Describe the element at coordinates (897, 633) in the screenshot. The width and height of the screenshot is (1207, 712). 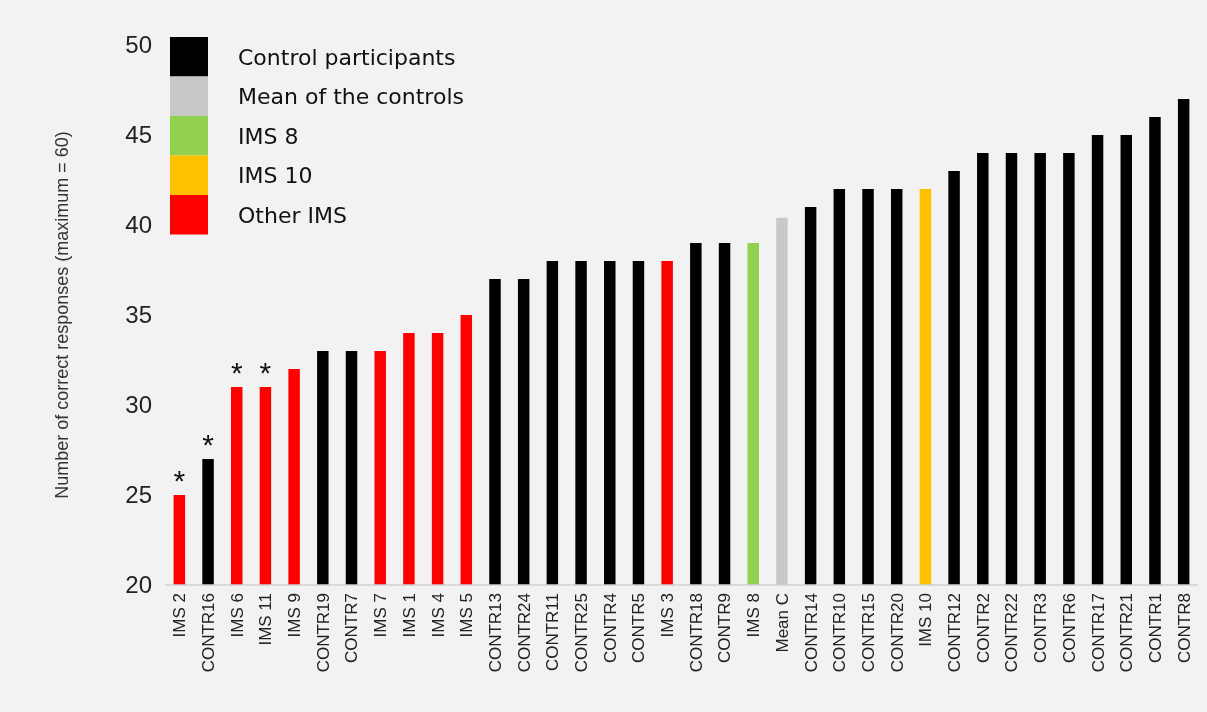
I see `x-tick-label: CONTR20` at that location.